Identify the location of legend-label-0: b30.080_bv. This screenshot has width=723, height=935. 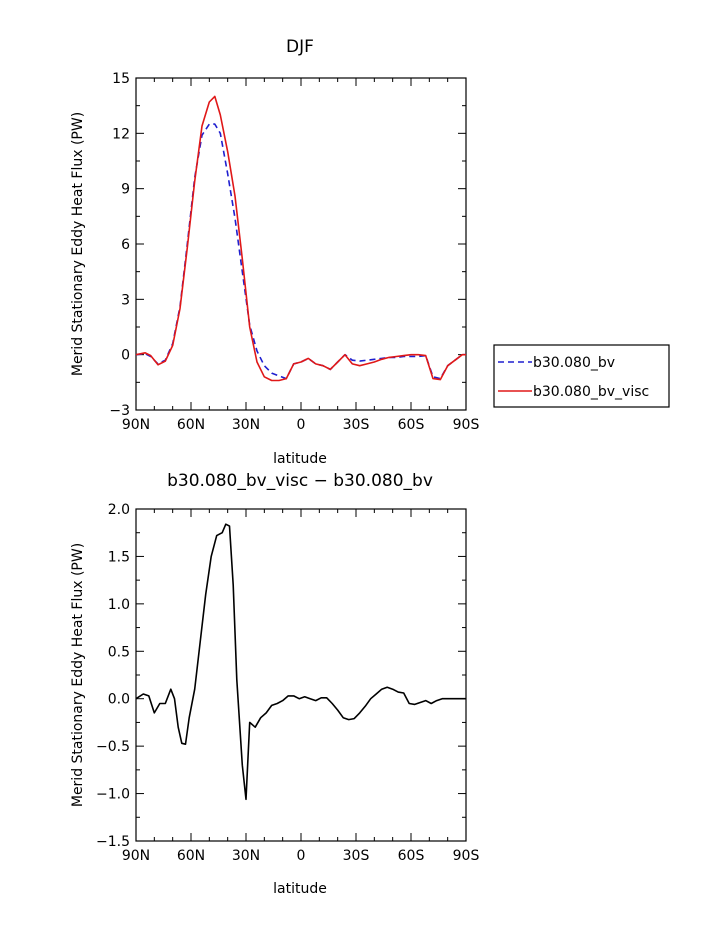
(574, 363).